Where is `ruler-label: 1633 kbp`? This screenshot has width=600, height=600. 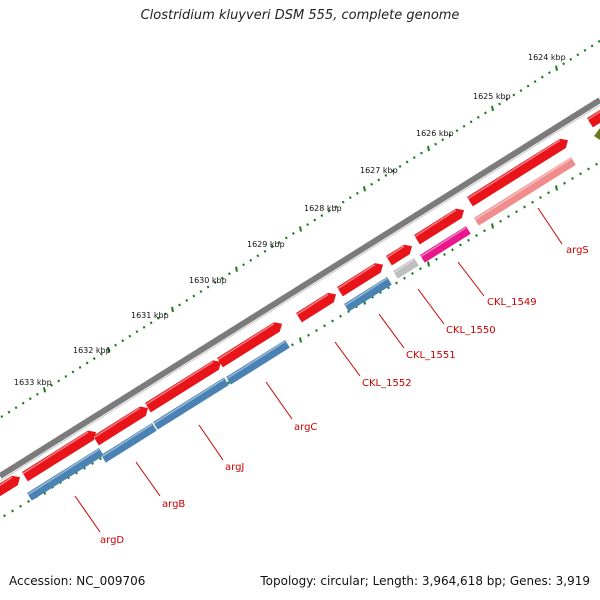
ruler-label: 1633 kbp is located at coordinates (33, 382).